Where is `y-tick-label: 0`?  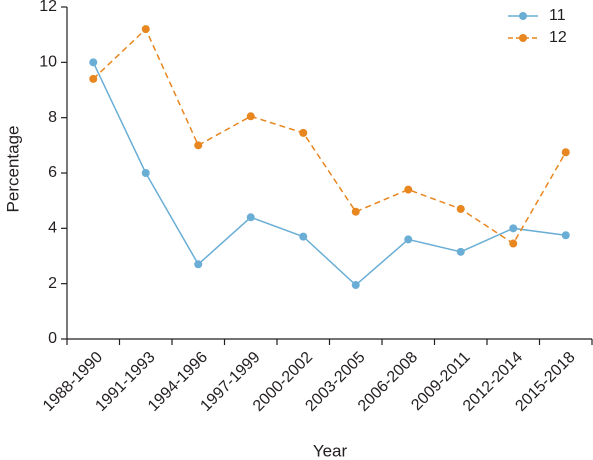 y-tick-label: 0 is located at coordinates (52, 338).